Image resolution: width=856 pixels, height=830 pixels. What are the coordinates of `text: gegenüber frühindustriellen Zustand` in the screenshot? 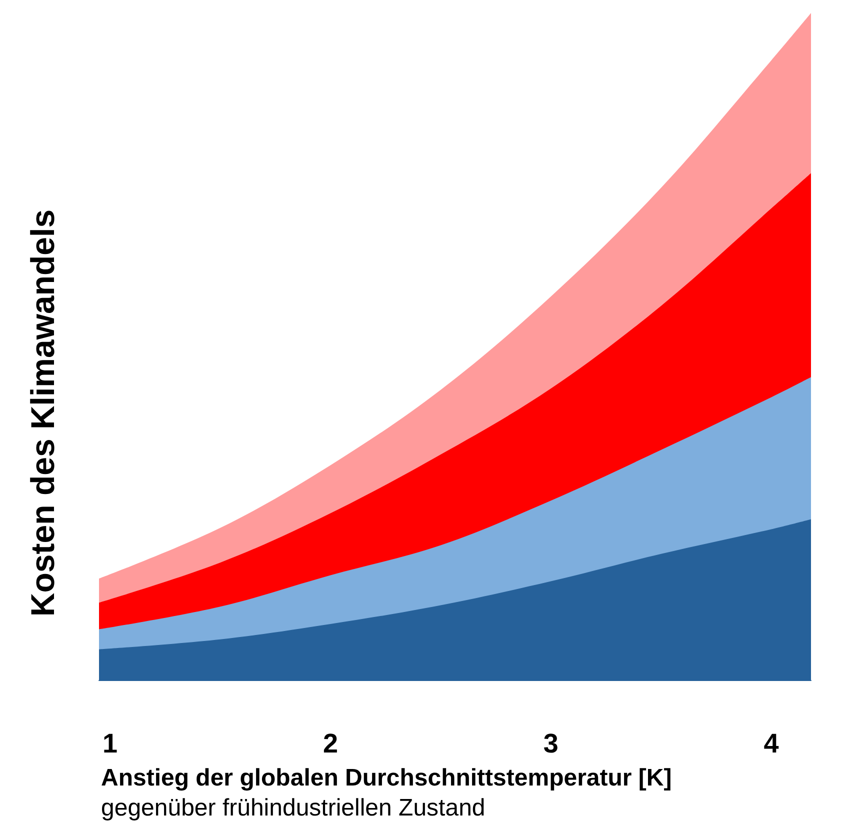 It's located at (293, 808).